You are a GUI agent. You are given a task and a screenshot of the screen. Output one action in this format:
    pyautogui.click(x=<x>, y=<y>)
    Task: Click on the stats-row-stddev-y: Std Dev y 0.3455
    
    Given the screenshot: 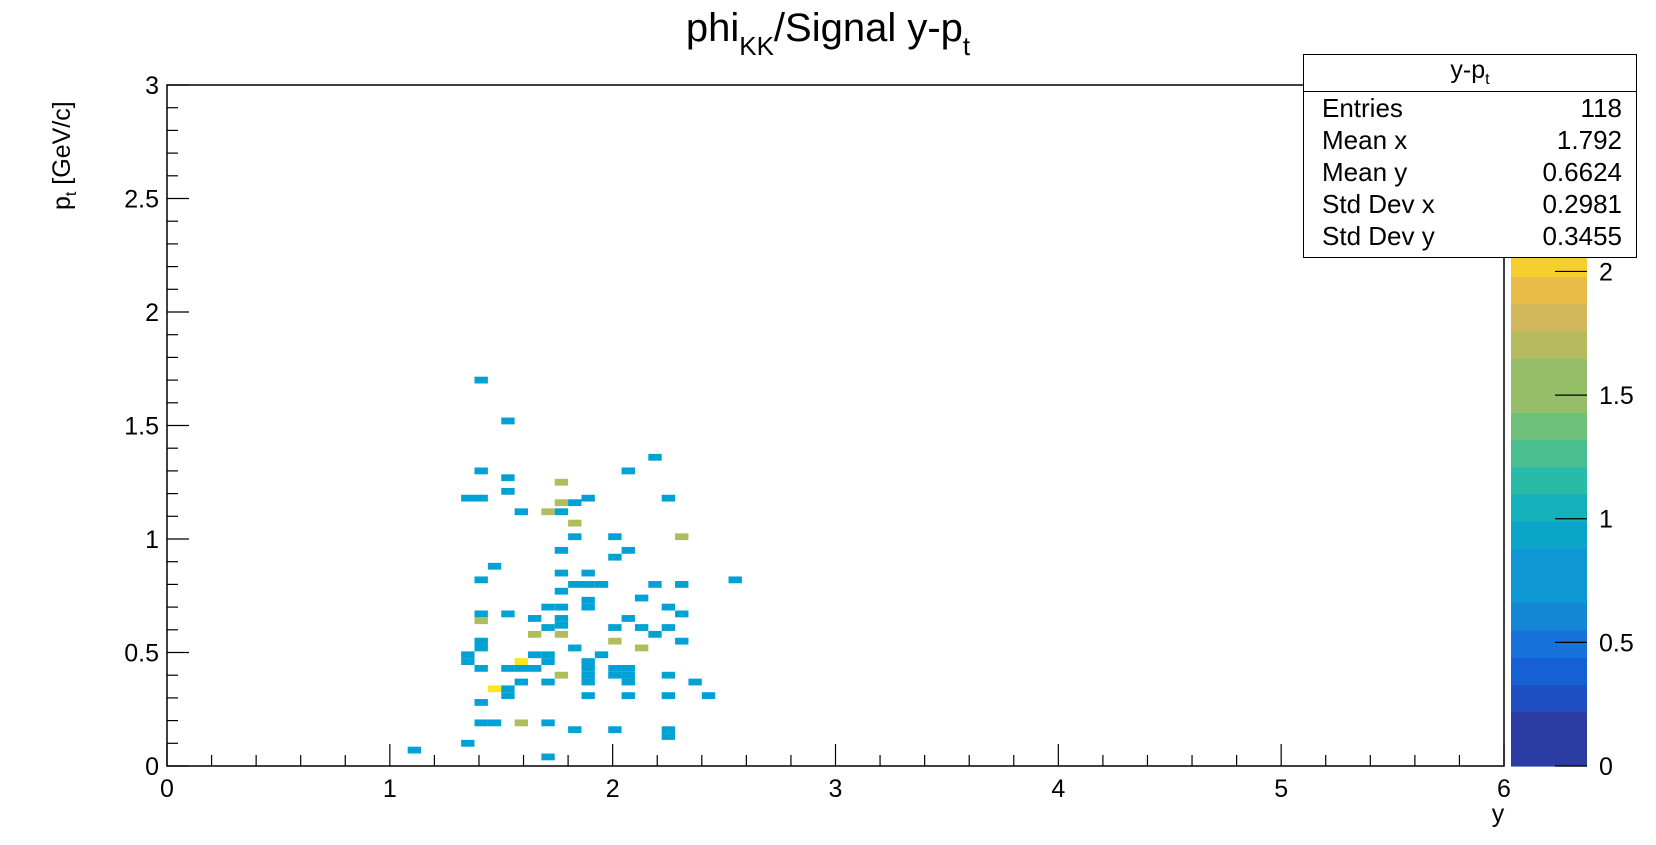 What is the action you would take?
    pyautogui.click(x=1472, y=236)
    